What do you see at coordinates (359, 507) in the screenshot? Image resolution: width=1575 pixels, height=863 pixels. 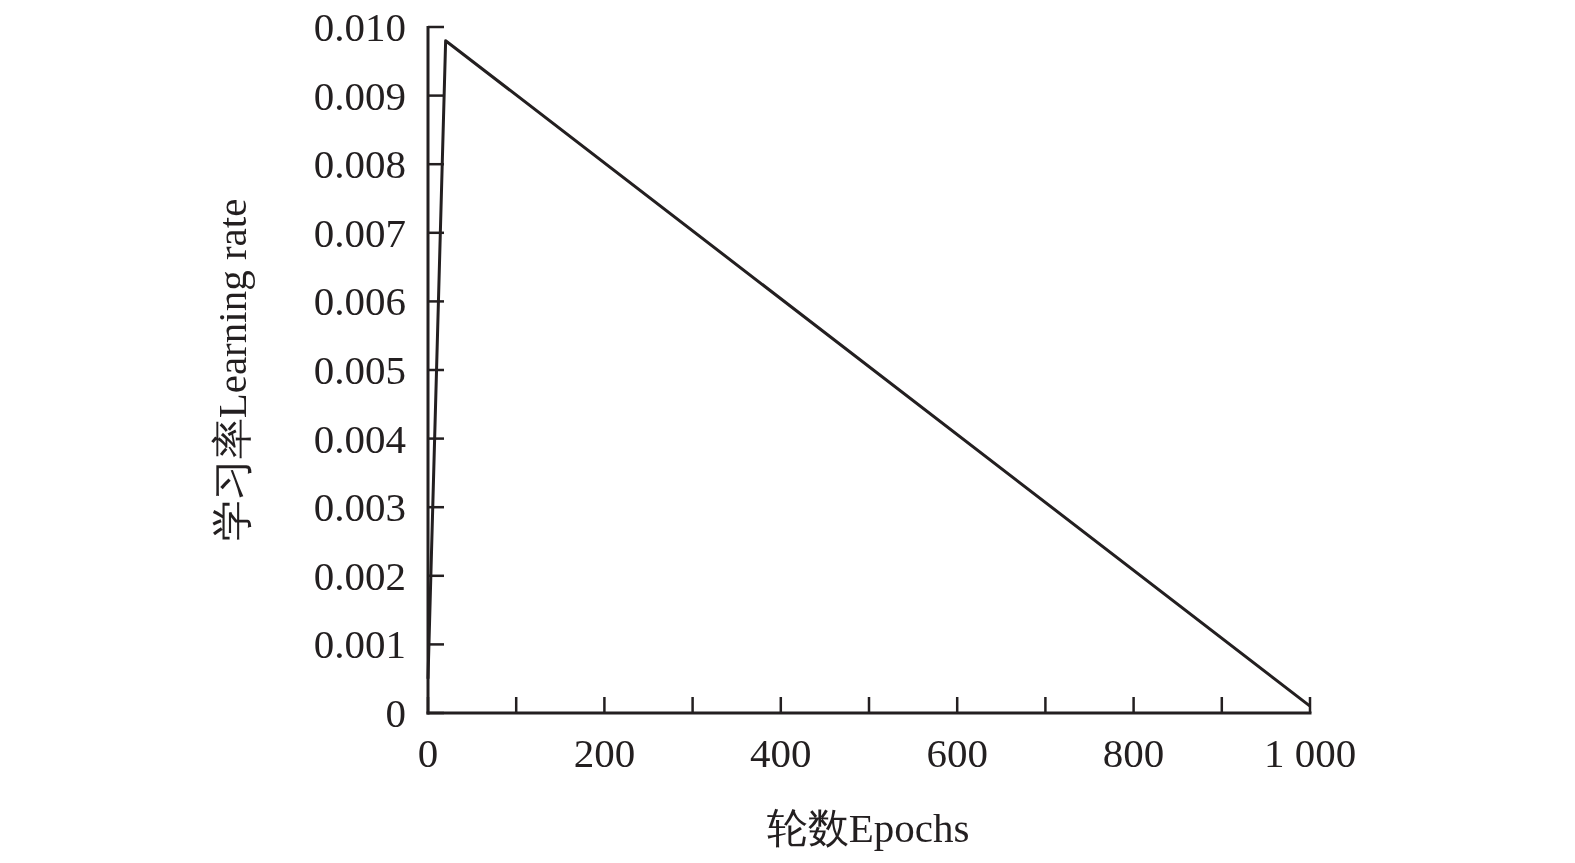 I see `y-tick-label: 0.003` at bounding box center [359, 507].